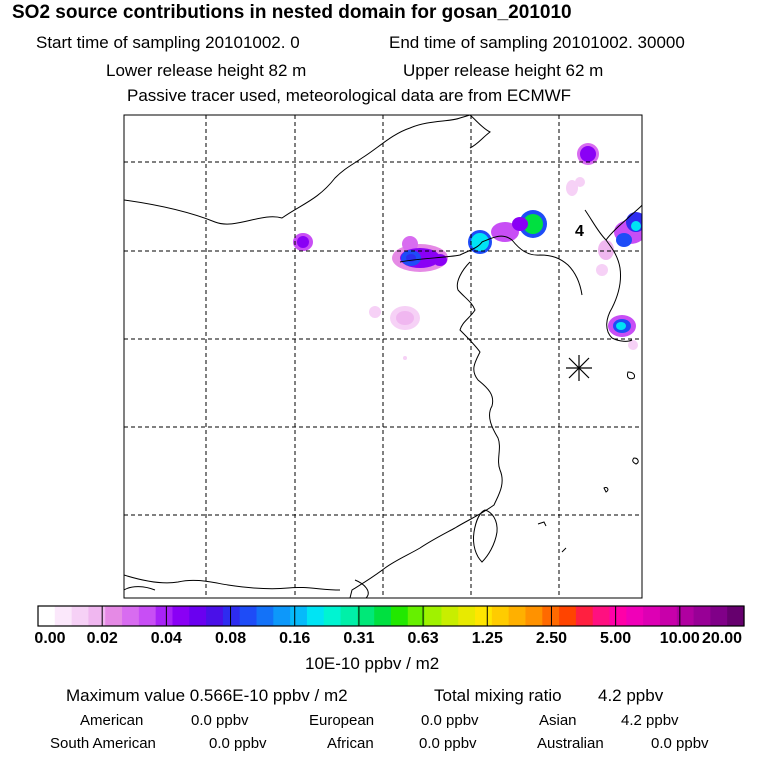 Image resolution: width=768 pixels, height=768 pixels. Describe the element at coordinates (498, 695) in the screenshot. I see `total-mixing-label: Total mixing ratio` at that location.